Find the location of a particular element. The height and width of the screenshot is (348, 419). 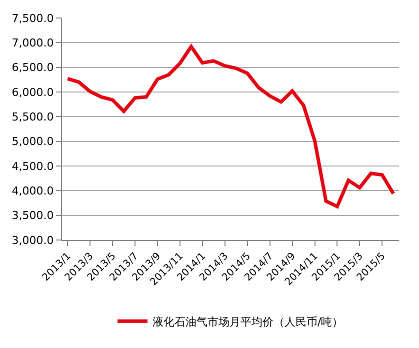

y-tick-label: 7,500.0 is located at coordinates (33, 18).